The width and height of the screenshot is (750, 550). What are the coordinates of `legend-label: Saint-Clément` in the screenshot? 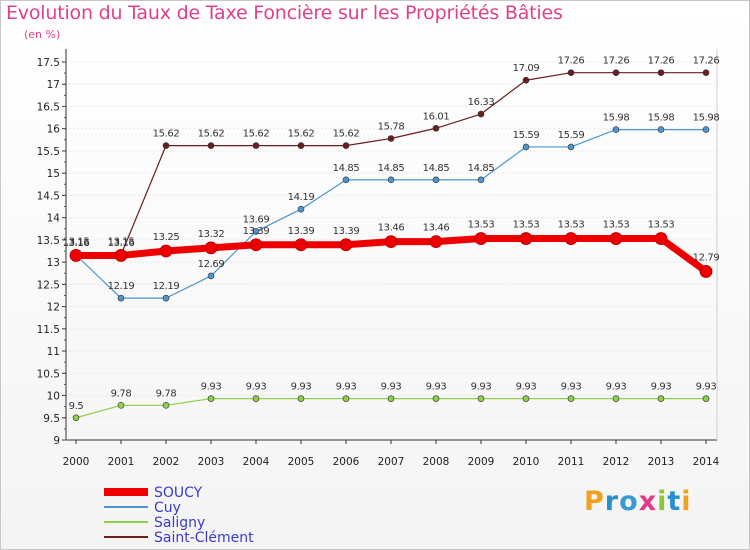 It's located at (204, 538).